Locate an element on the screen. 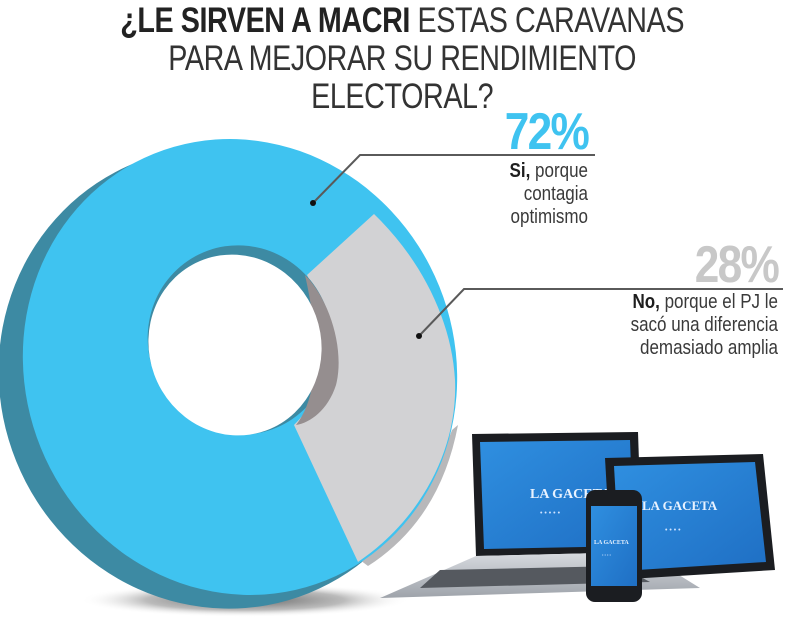 The image size is (800, 619). phone-brand: LA GACETA is located at coordinates (611, 543).